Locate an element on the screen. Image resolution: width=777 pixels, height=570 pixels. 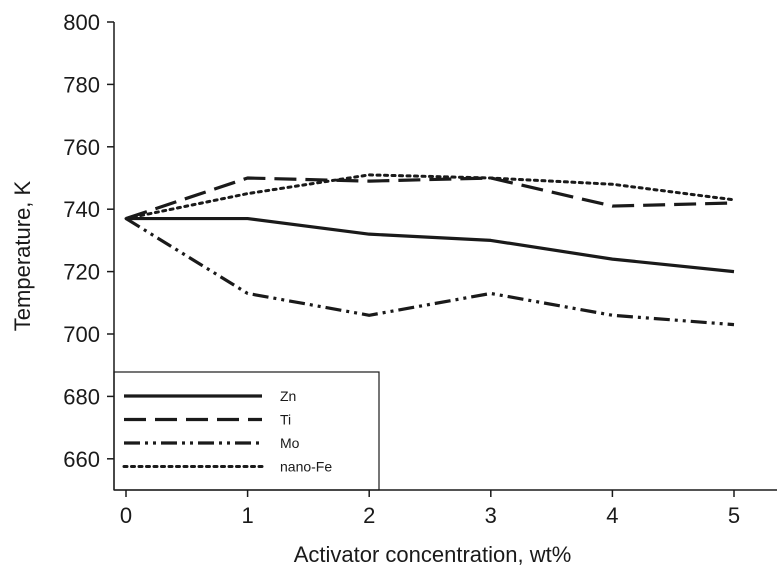
y-tick-label: 760 is located at coordinates (81, 147).